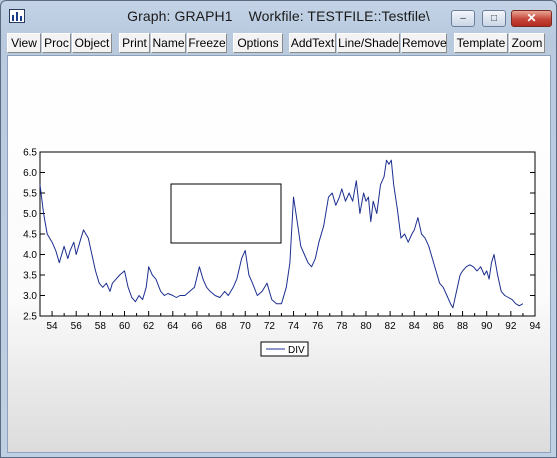 Image resolution: width=557 pixels, height=458 pixels. What do you see at coordinates (77, 326) in the screenshot?
I see `x-tick-label: 56` at bounding box center [77, 326].